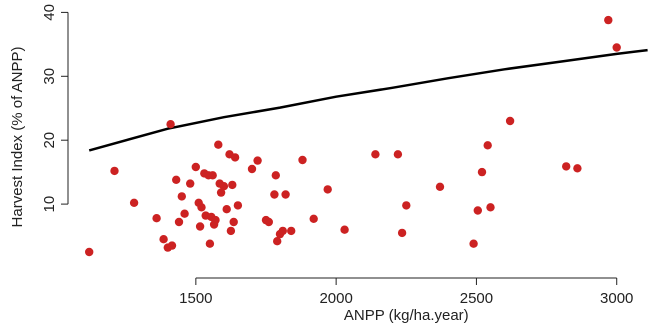 The width and height of the screenshot is (669, 327). I want to click on y-tick-label: 10, so click(49, 204).